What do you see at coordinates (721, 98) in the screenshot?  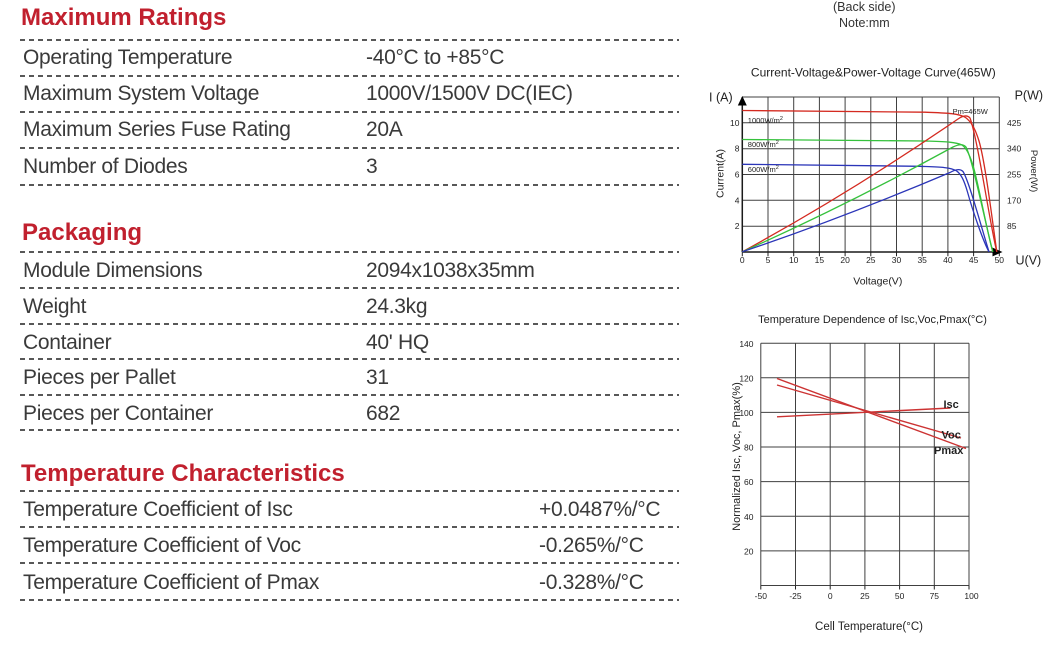 I see `svg-text: I (A)` at bounding box center [721, 98].